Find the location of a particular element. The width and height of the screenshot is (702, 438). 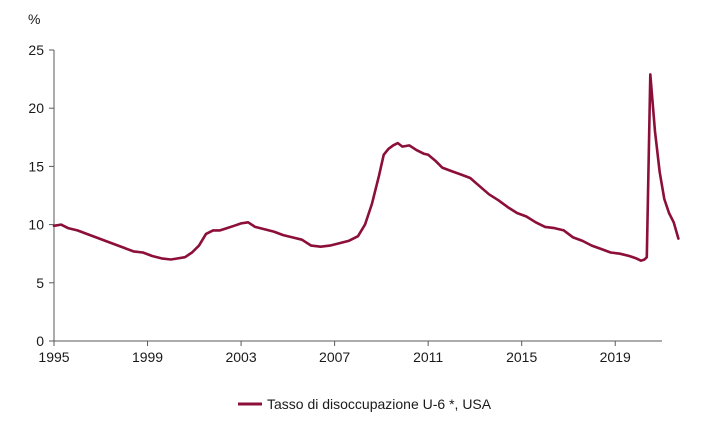

legend: Tasso di disoccupazione U-6 *, USA is located at coordinates (365, 404).